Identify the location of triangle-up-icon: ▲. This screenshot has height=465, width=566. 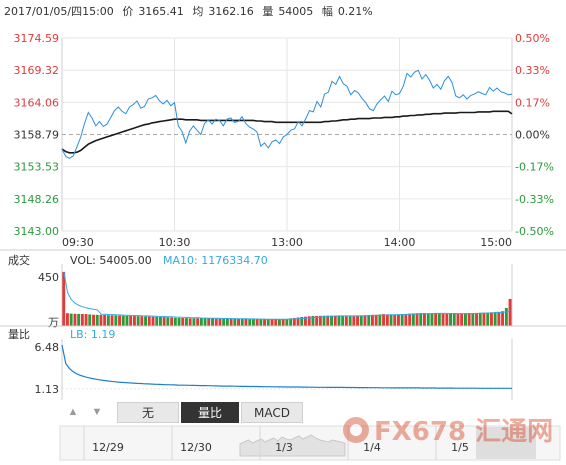
(73, 412).